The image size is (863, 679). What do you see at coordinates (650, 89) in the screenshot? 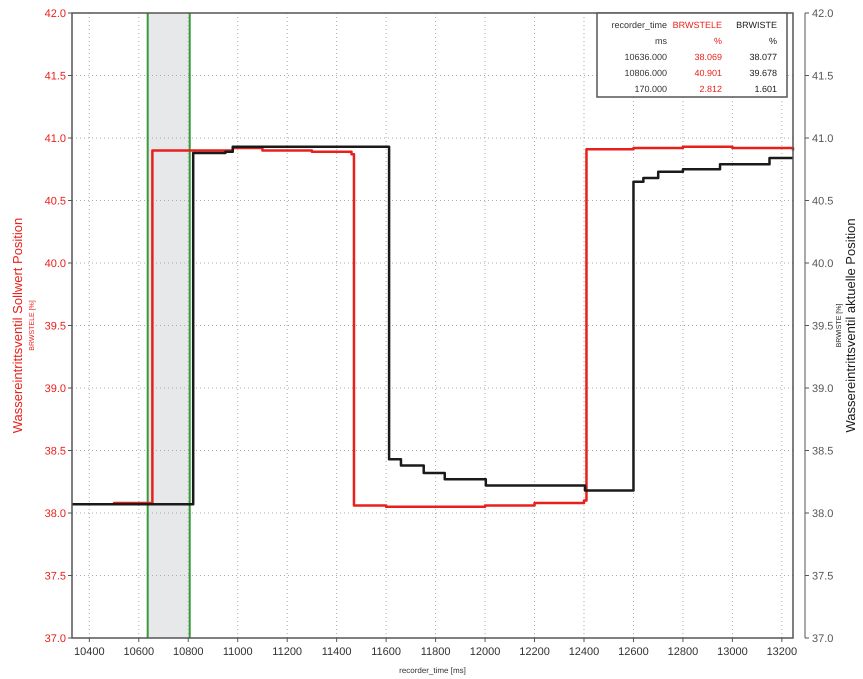
I see `annotation: 170.000` at bounding box center [650, 89].